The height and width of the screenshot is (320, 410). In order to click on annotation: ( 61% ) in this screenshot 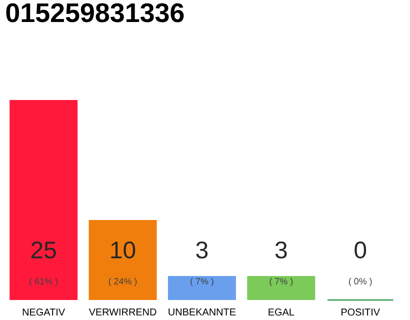, I will do `click(44, 282)`.